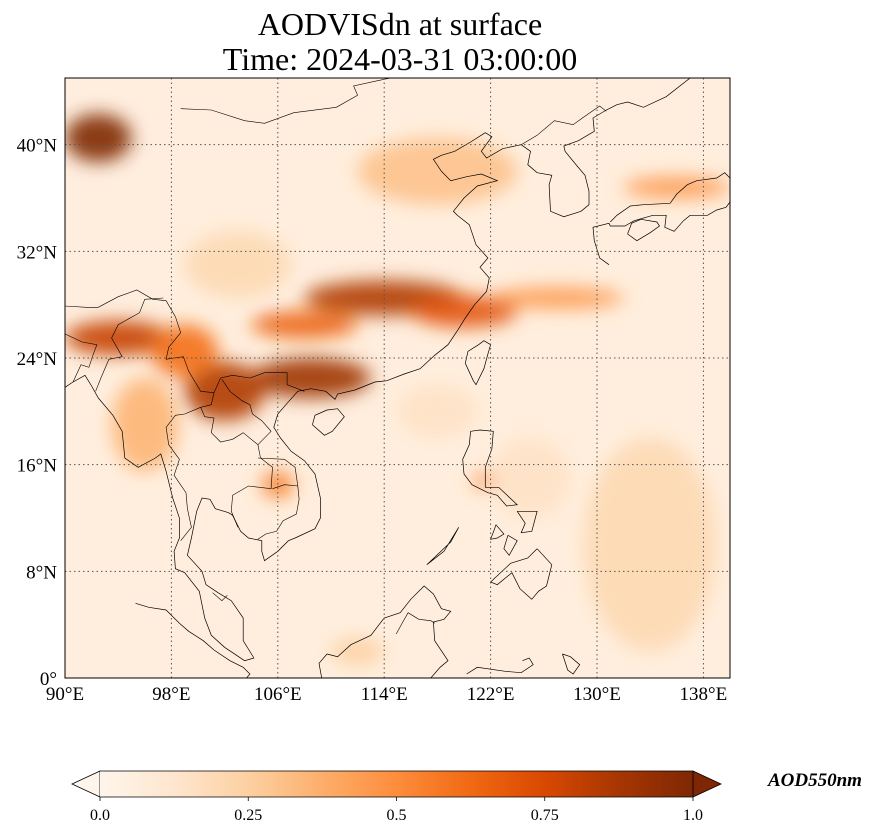  Describe the element at coordinates (815, 780) in the screenshot. I see `colorbar-label: AOD550nm` at that location.